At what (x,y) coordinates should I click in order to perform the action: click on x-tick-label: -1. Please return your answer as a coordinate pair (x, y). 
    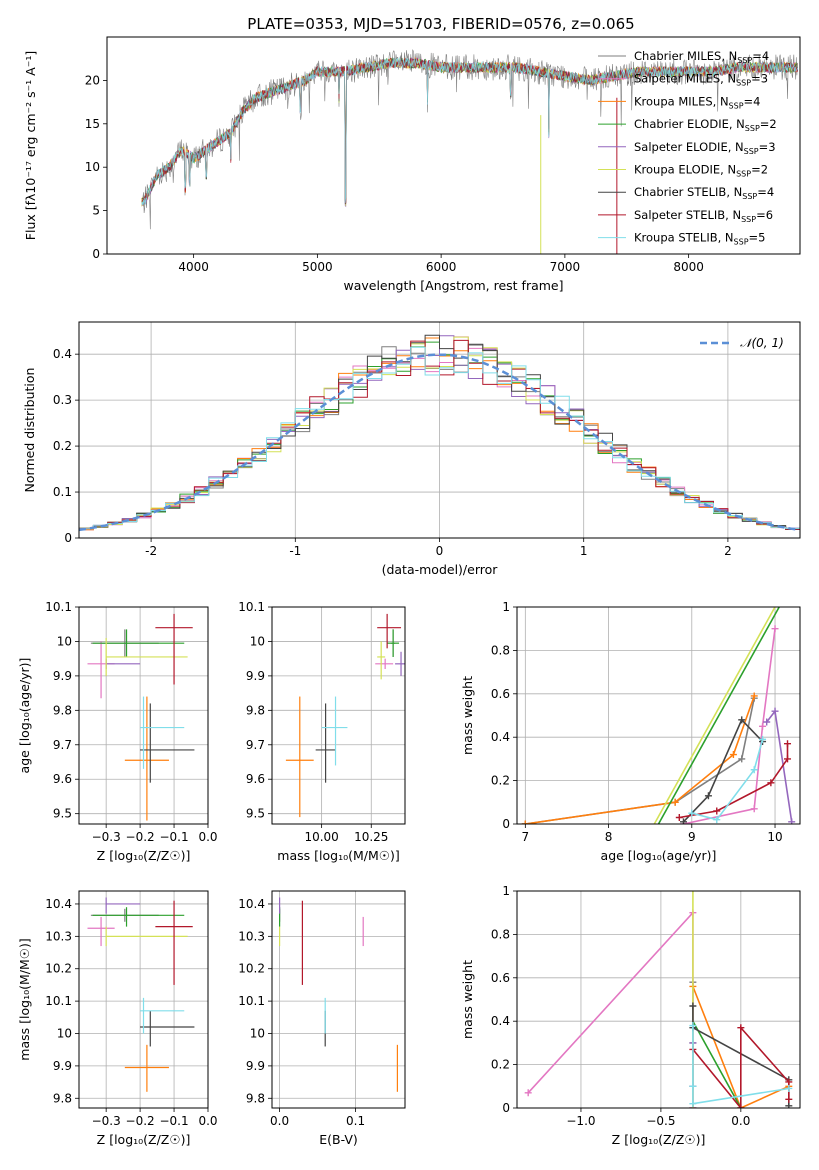
    Looking at the image, I should click on (295, 551).